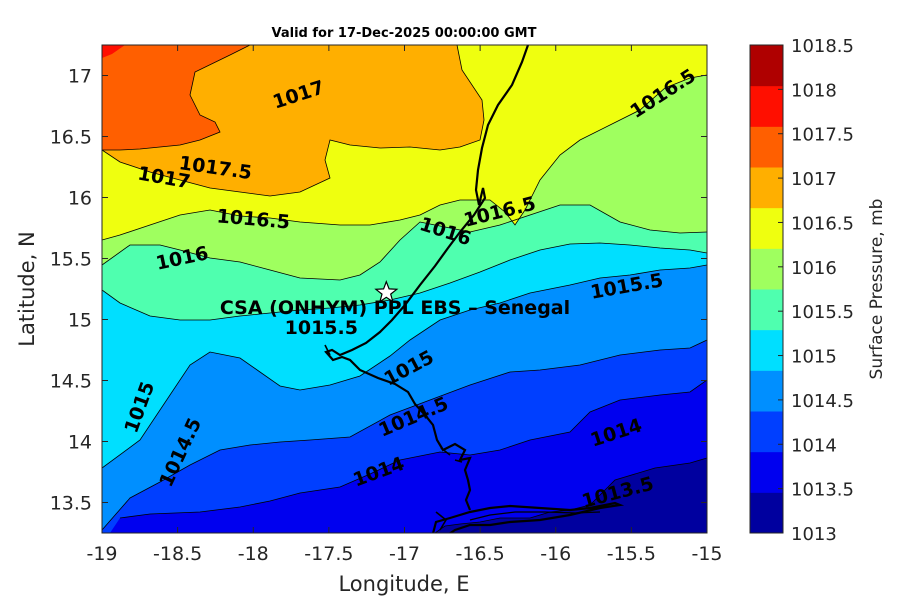  Describe the element at coordinates (706, 554) in the screenshot. I see `x-tick-label: -15` at that location.